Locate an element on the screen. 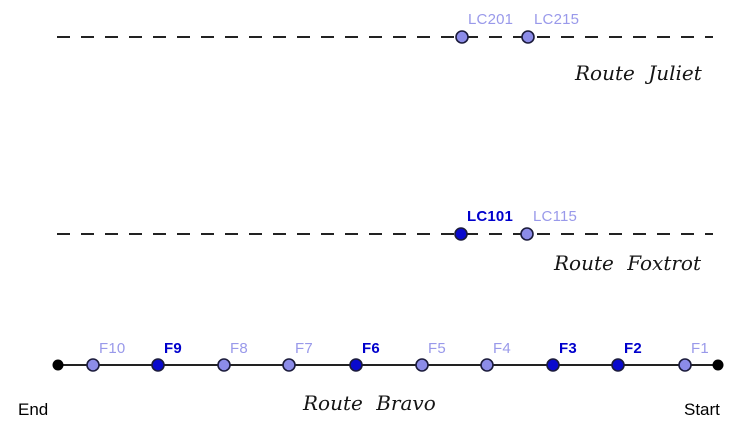  point-lc215 is located at coordinates (528, 37).